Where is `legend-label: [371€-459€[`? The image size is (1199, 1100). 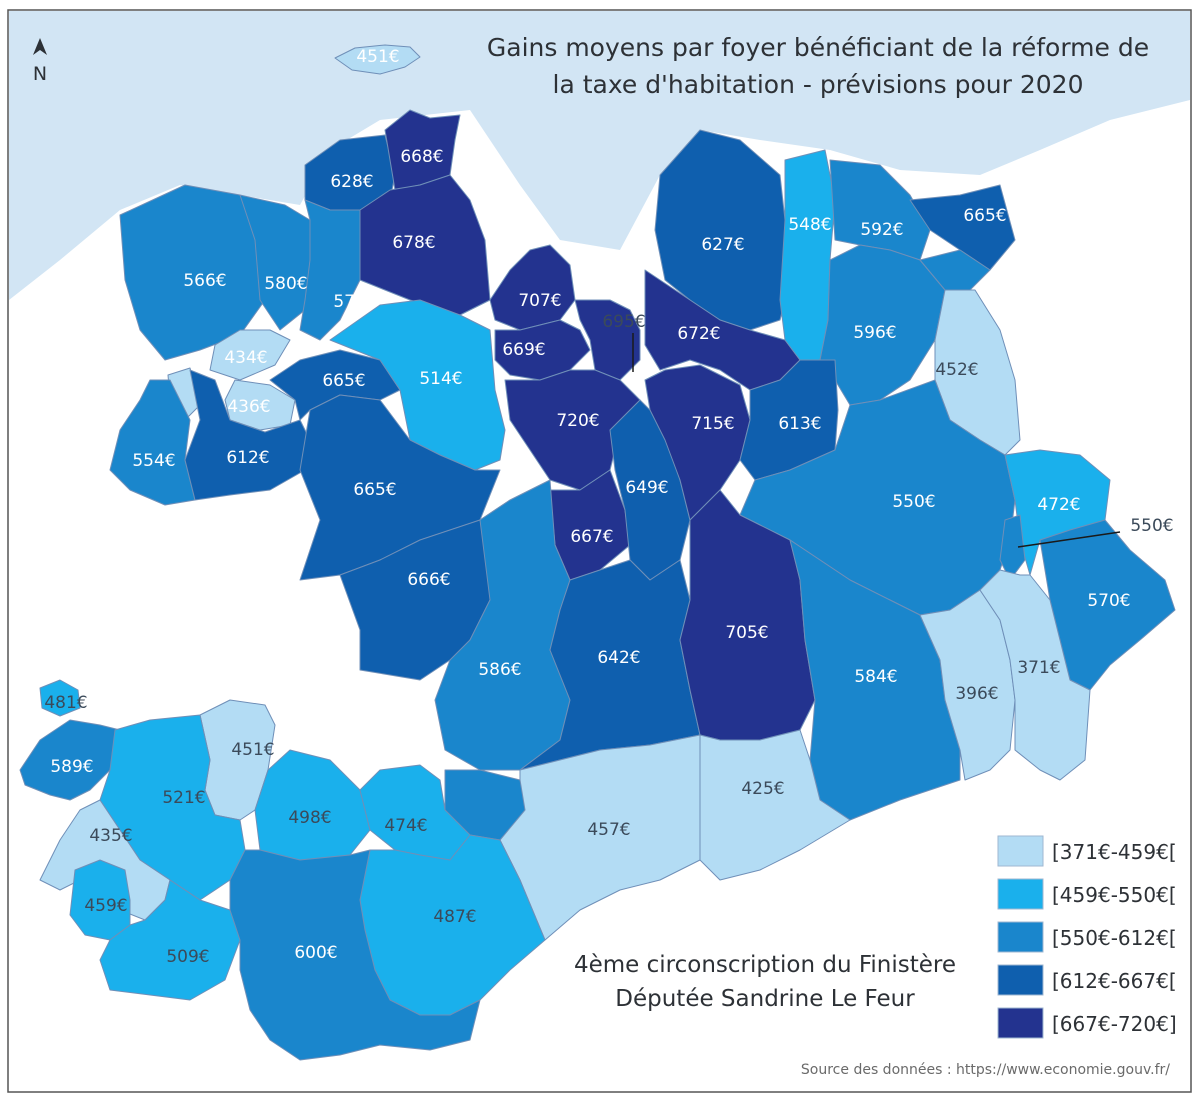
legend-label: [371€-459€[ is located at coordinates (1114, 852).